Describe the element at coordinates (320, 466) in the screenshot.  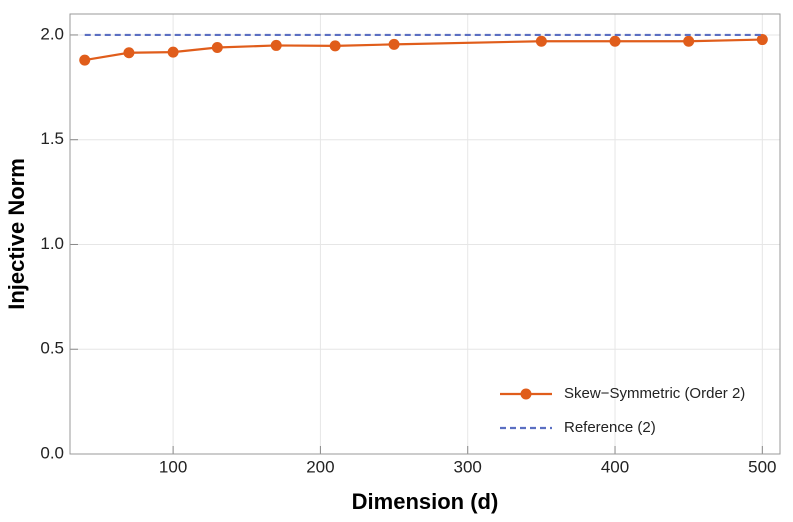
I see `x-tick-label: 200` at that location.